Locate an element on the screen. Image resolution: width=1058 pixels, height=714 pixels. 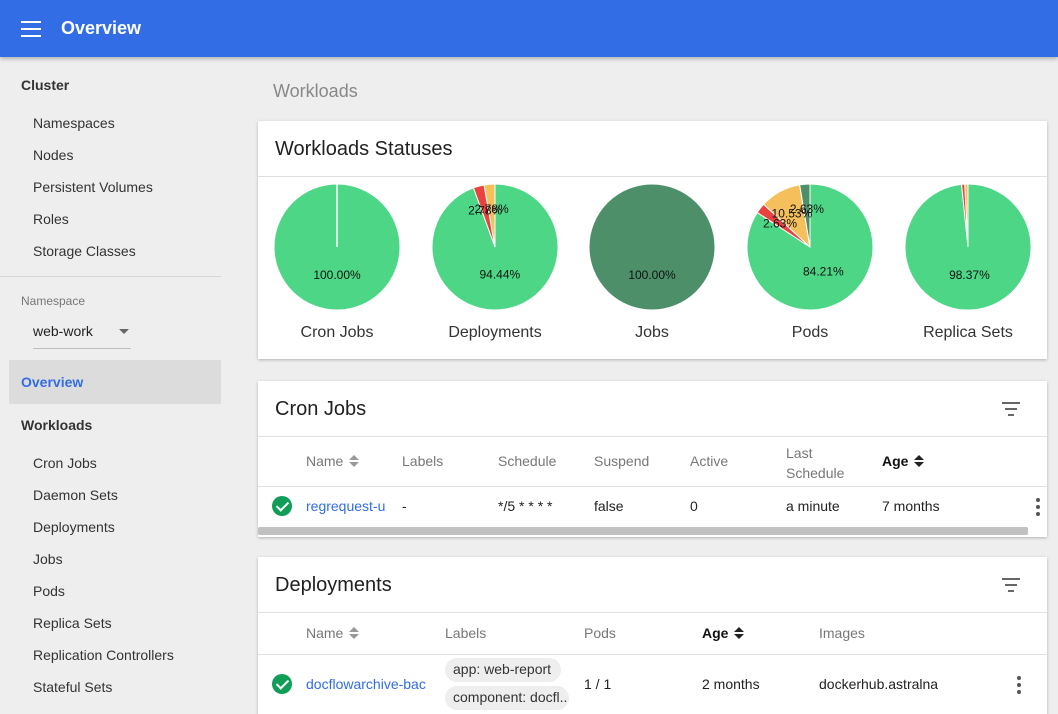
namespace-label: Namespace is located at coordinates (53, 301).